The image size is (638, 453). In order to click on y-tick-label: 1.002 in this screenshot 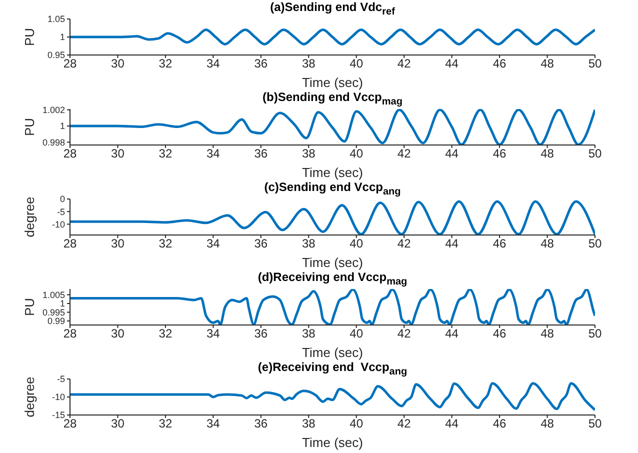, I will do `click(53, 110)`.